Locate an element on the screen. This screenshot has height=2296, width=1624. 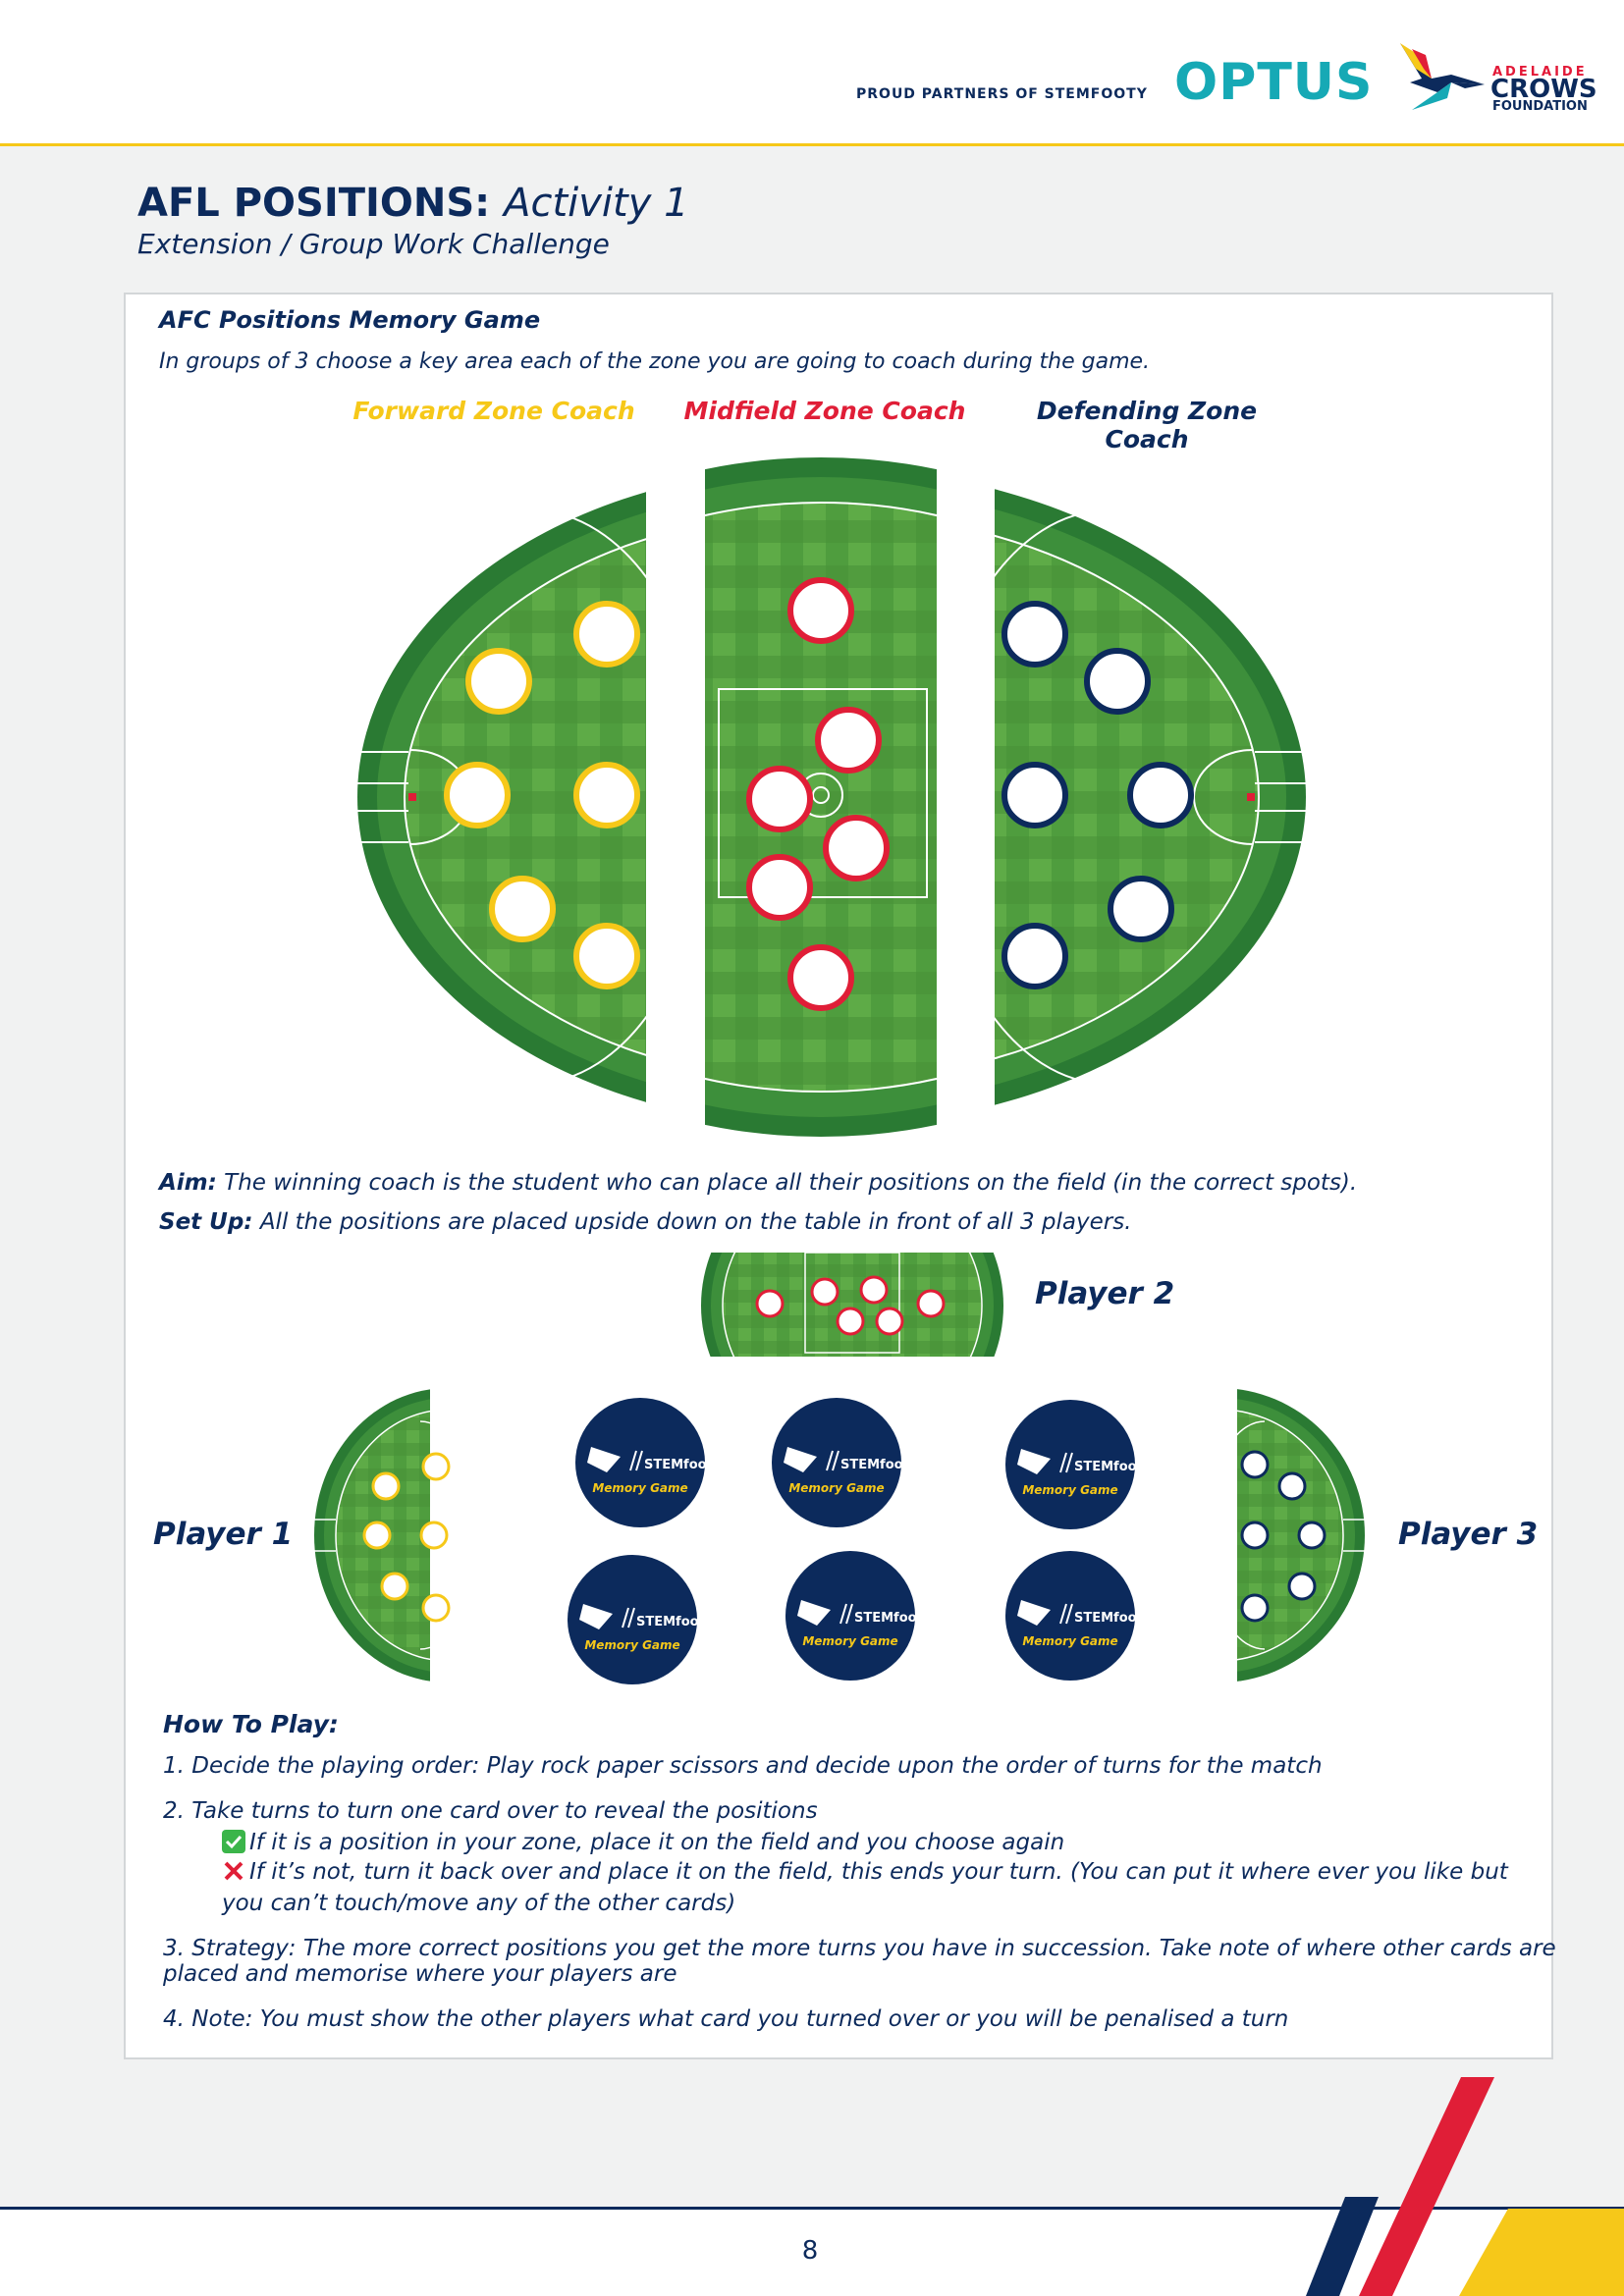
memory-card-5: STEMfooty Memory Game is located at coordinates (858, 1616).